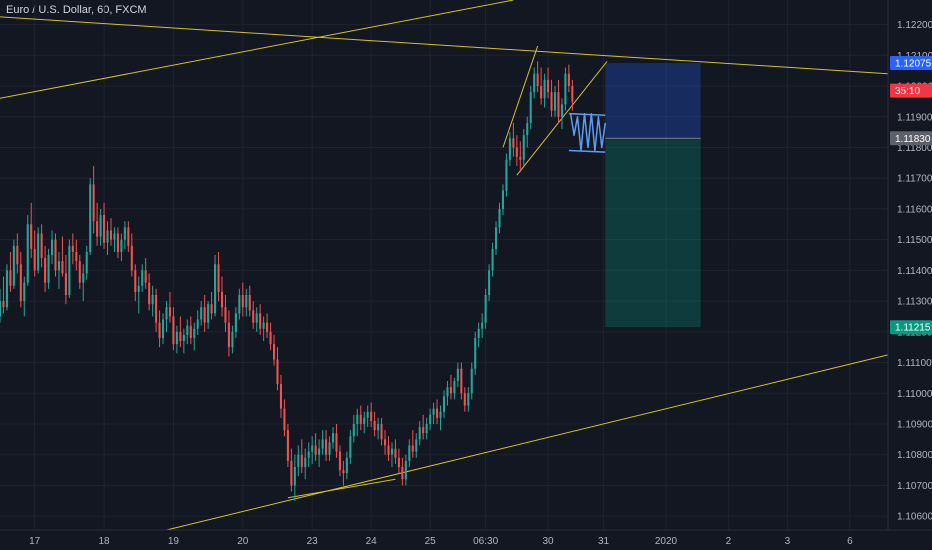 The height and width of the screenshot is (550, 932). What do you see at coordinates (653, 100) in the screenshot?
I see `position-stop-zone` at bounding box center [653, 100].